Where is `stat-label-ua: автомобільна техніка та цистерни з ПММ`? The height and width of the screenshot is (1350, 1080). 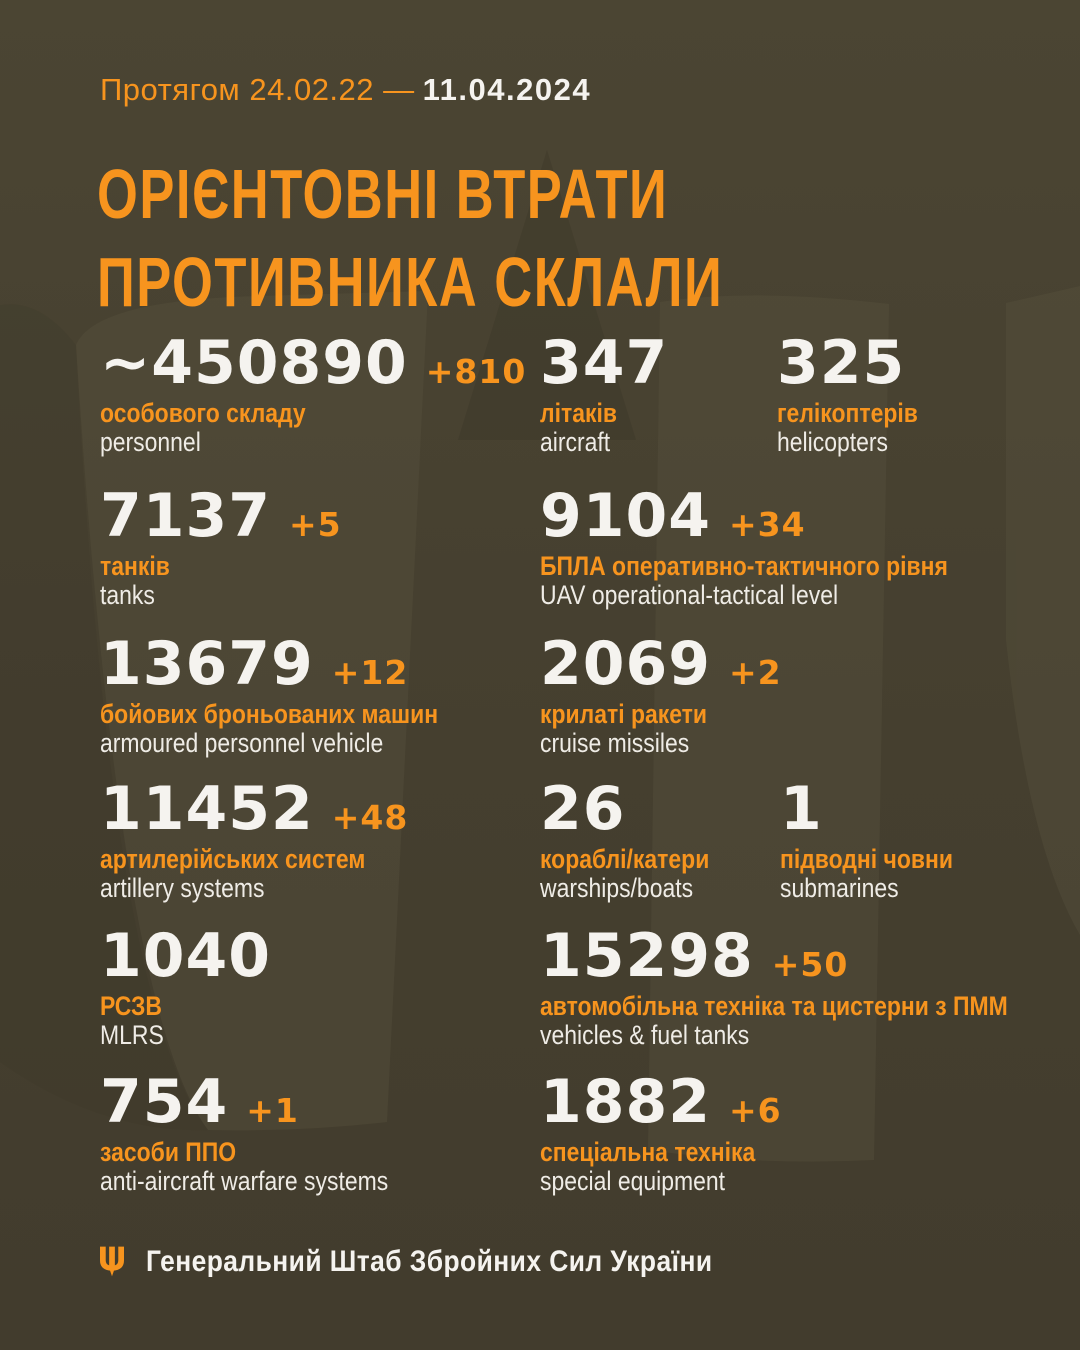 stat-label-ua: автомобільна техніка та цистерни з ПММ is located at coordinates (774, 1006).